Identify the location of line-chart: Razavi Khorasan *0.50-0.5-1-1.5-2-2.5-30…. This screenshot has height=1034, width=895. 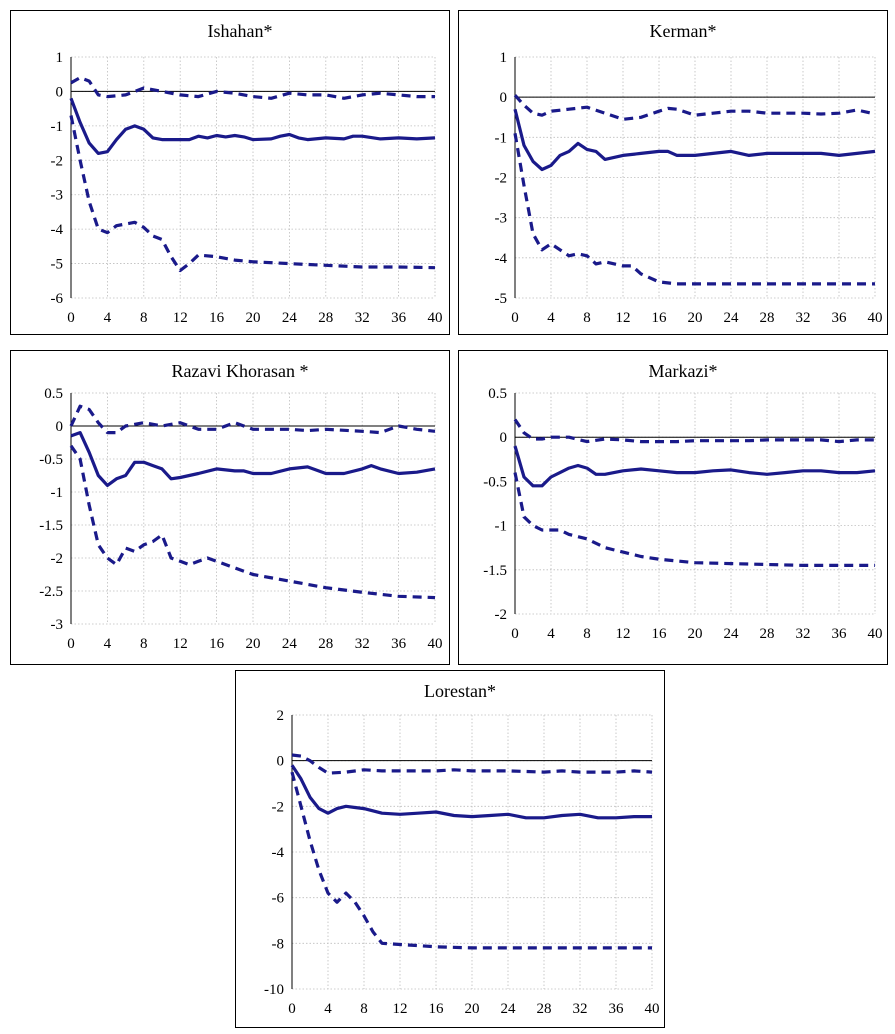
(240, 506).